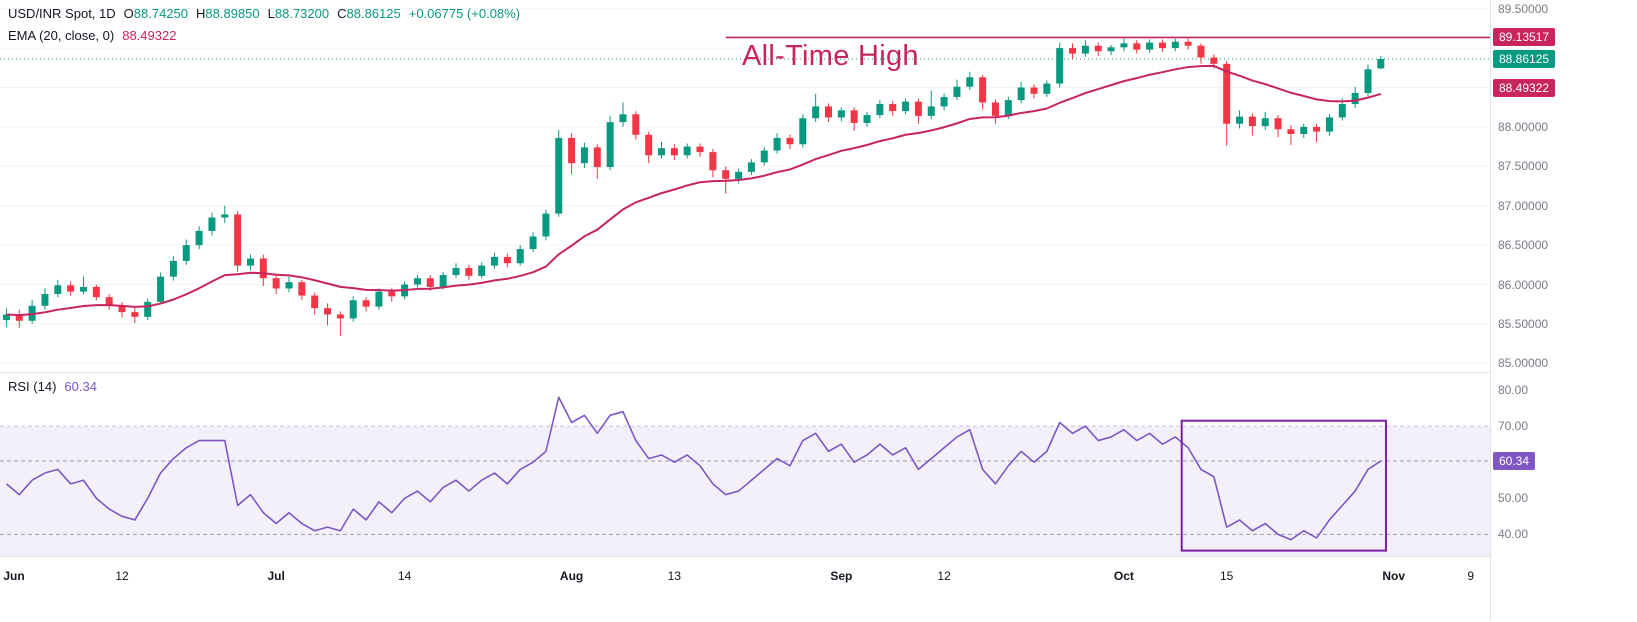  Describe the element at coordinates (302, 13) in the screenshot. I see `low-value: 88.73200` at that location.